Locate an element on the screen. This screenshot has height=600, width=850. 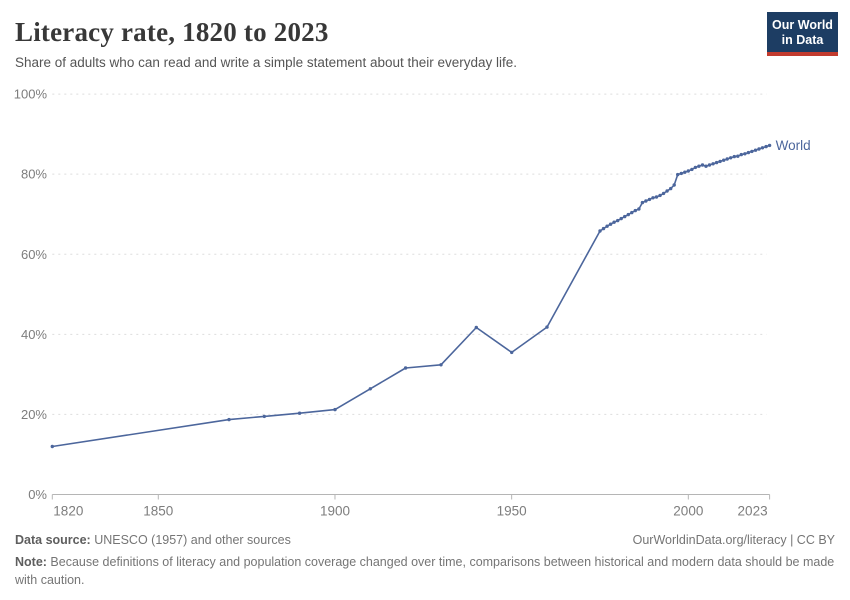
data-point-2001 is located at coordinates (692, 169).